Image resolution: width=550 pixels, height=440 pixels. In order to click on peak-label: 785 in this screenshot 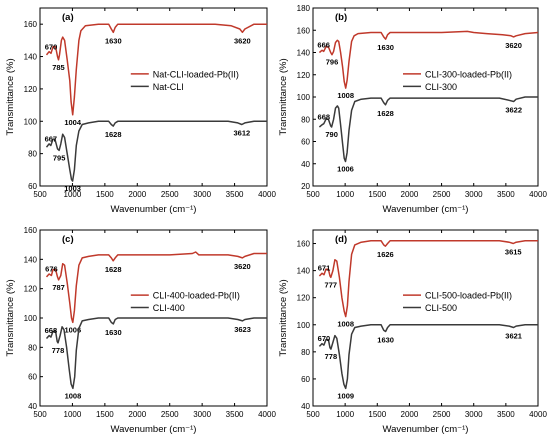, I will do `click(58, 67)`.